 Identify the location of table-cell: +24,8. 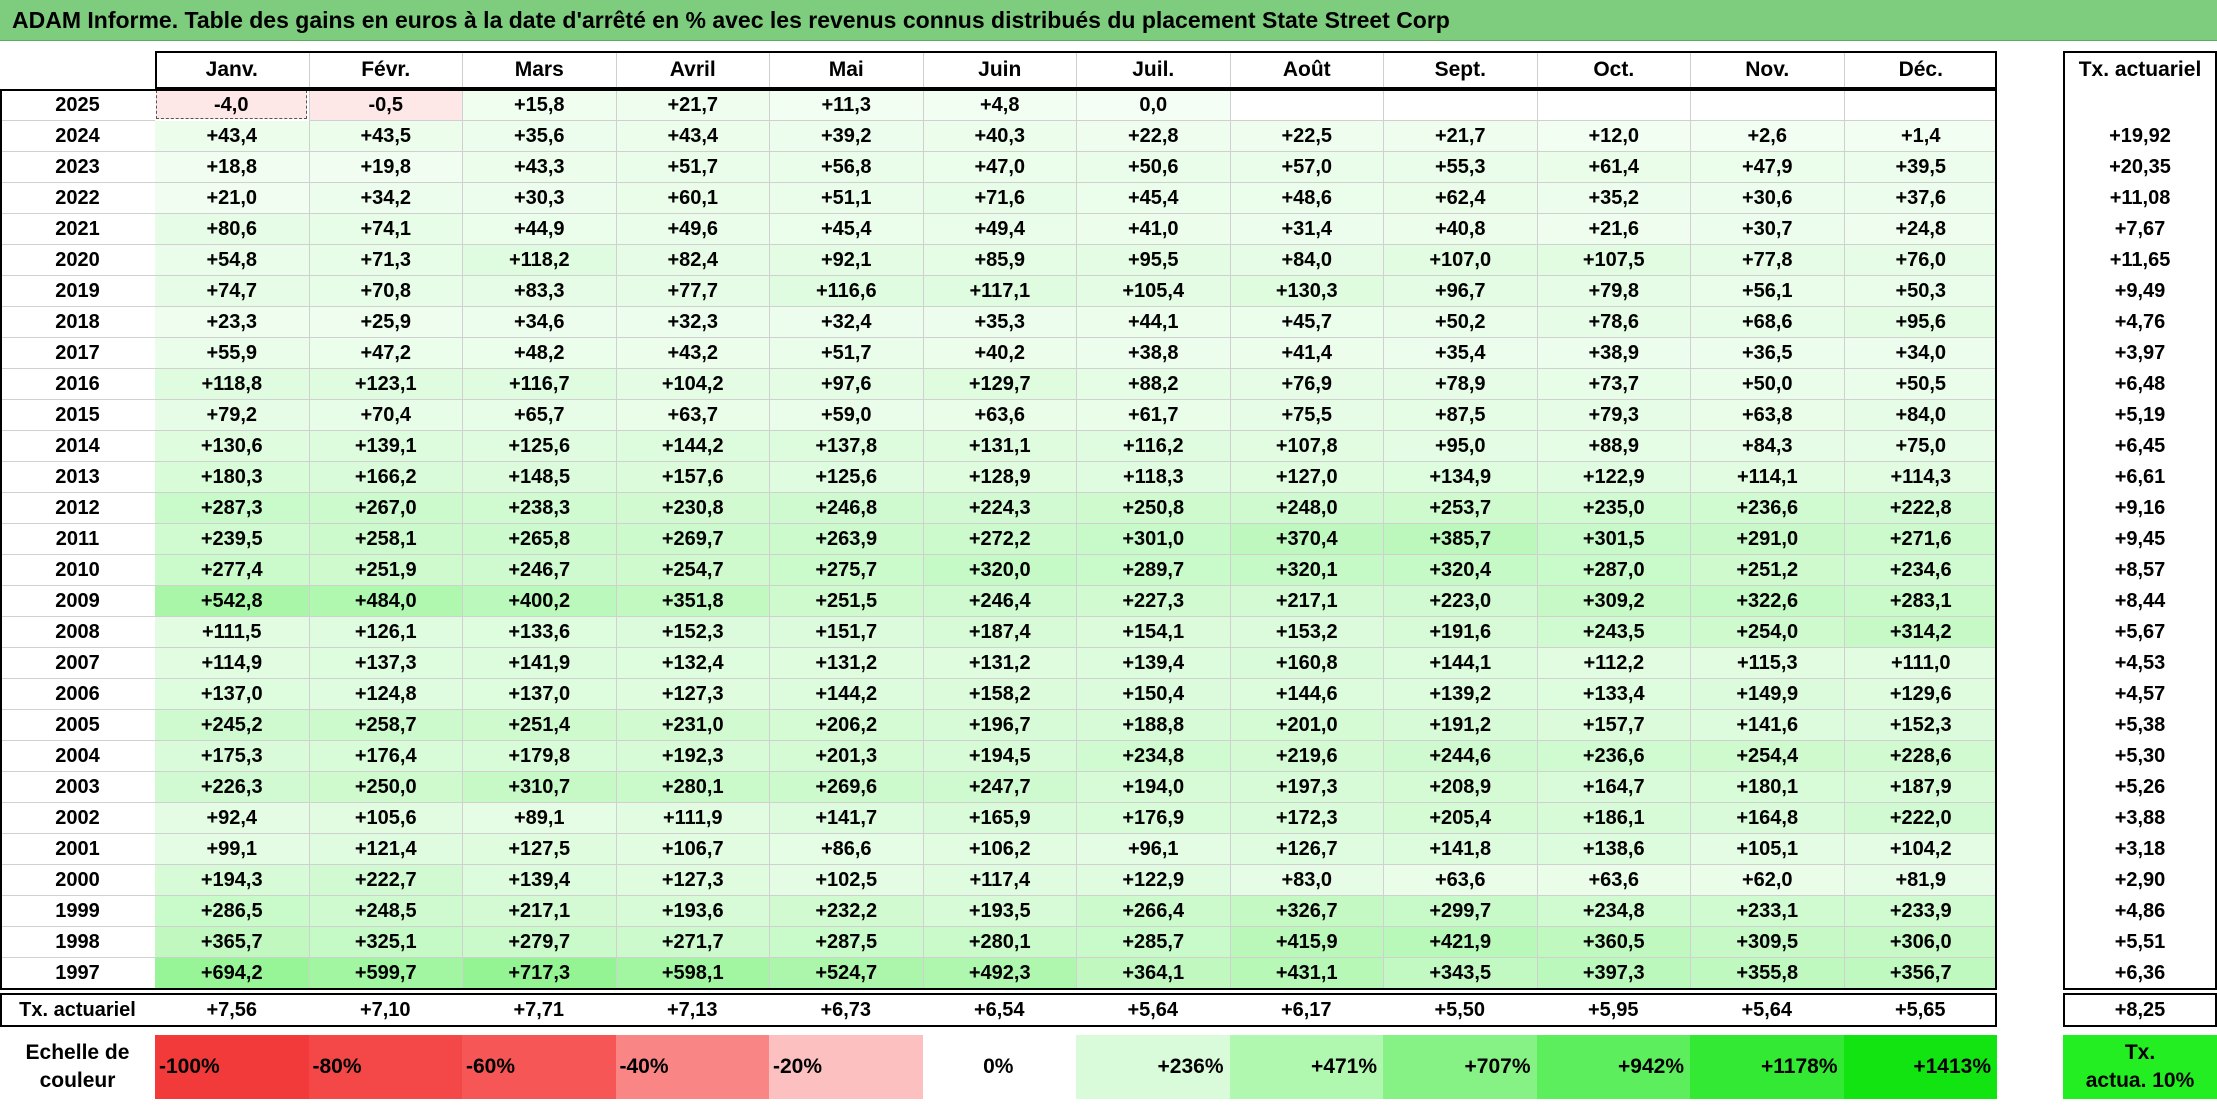
(1920, 229).